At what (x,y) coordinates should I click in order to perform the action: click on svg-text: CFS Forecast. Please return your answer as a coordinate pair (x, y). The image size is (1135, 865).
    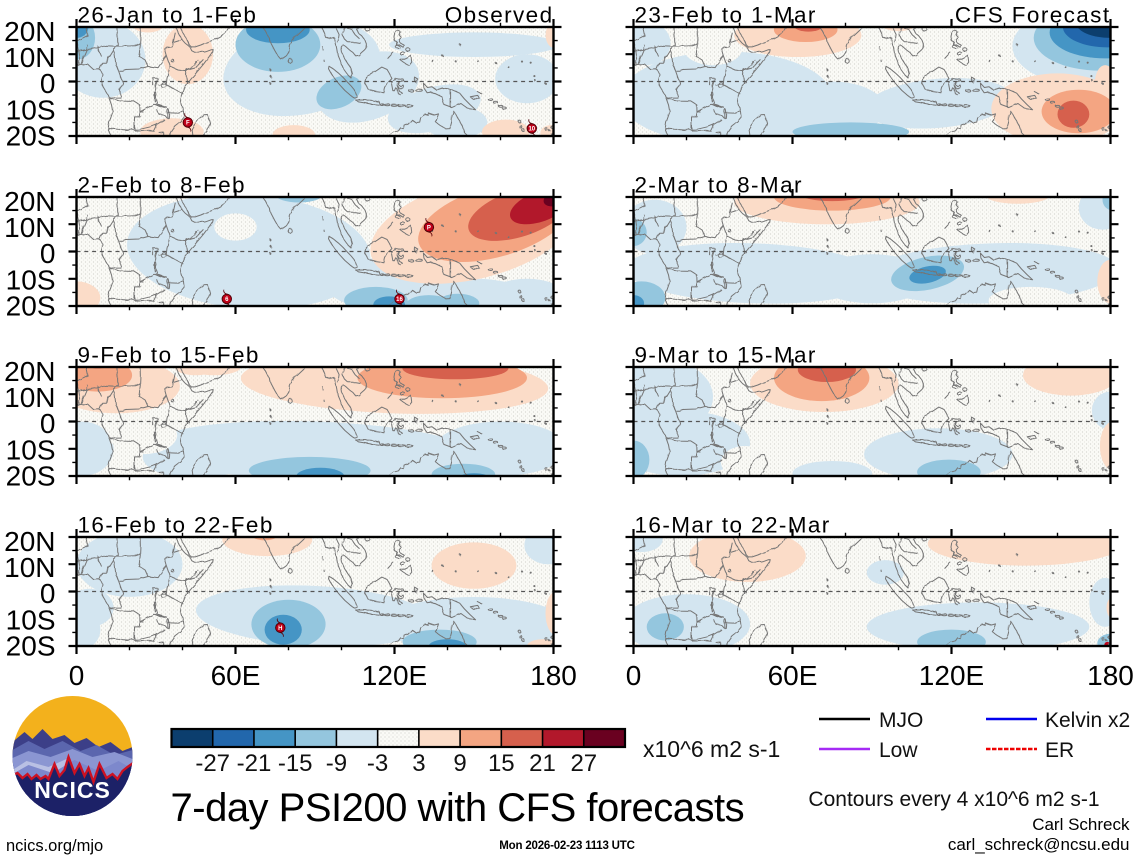
    Looking at the image, I should click on (1033, 15).